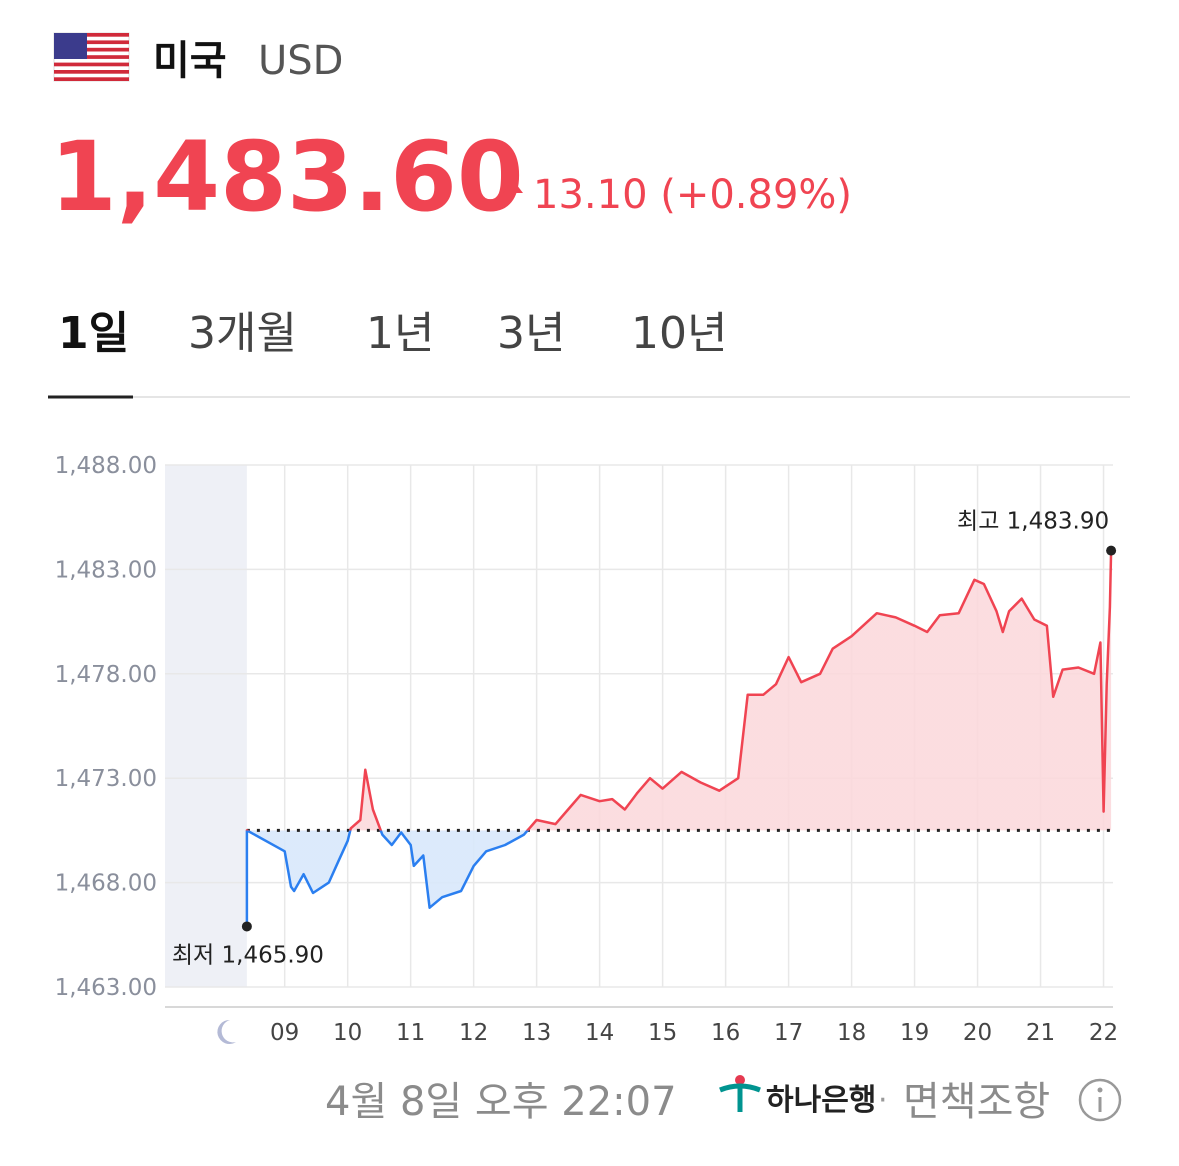 The width and height of the screenshot is (1179, 1166). Describe the element at coordinates (106, 884) in the screenshot. I see `y-tick-label: 1,468.00` at that location.